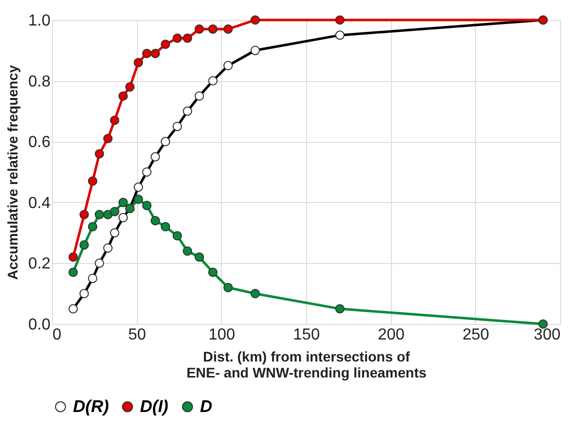  What do you see at coordinates (57, 335) in the screenshot?
I see `x-tick-label: 0` at bounding box center [57, 335].